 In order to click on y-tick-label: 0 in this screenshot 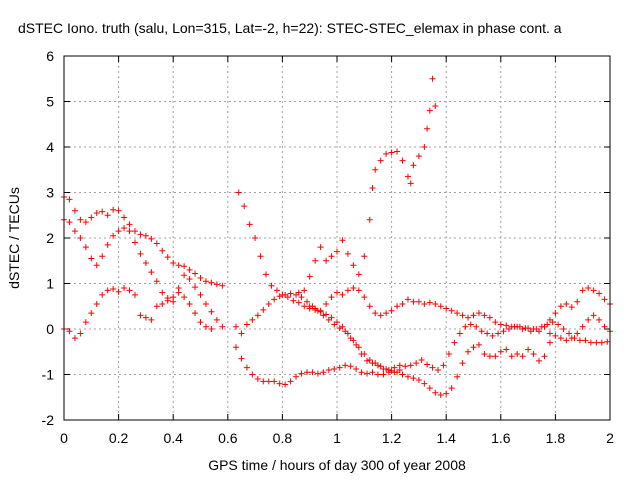, I will do `click(50, 329)`.